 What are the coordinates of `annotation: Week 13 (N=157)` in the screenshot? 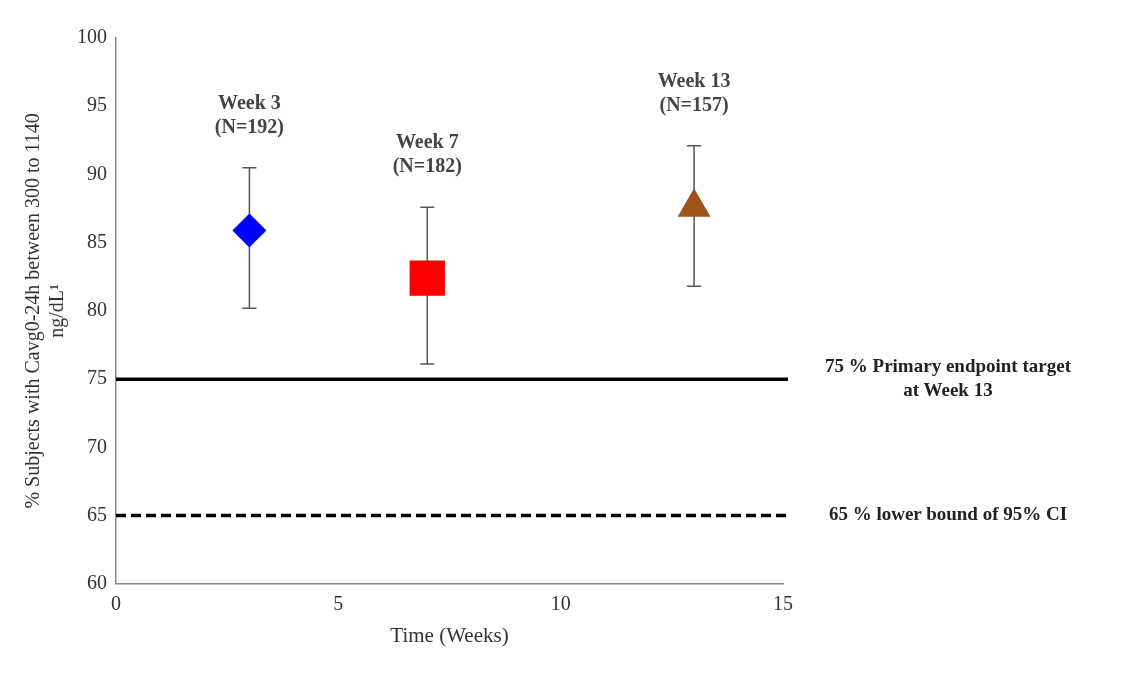 It's located at (694, 92).